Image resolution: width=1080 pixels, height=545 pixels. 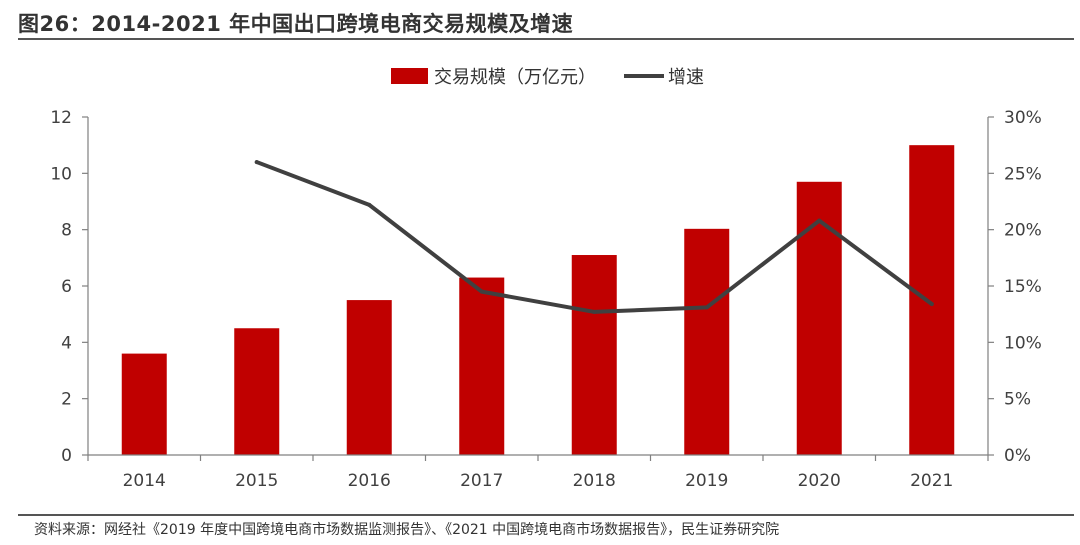 I want to click on left-tick-label: 10, so click(x=61, y=174).